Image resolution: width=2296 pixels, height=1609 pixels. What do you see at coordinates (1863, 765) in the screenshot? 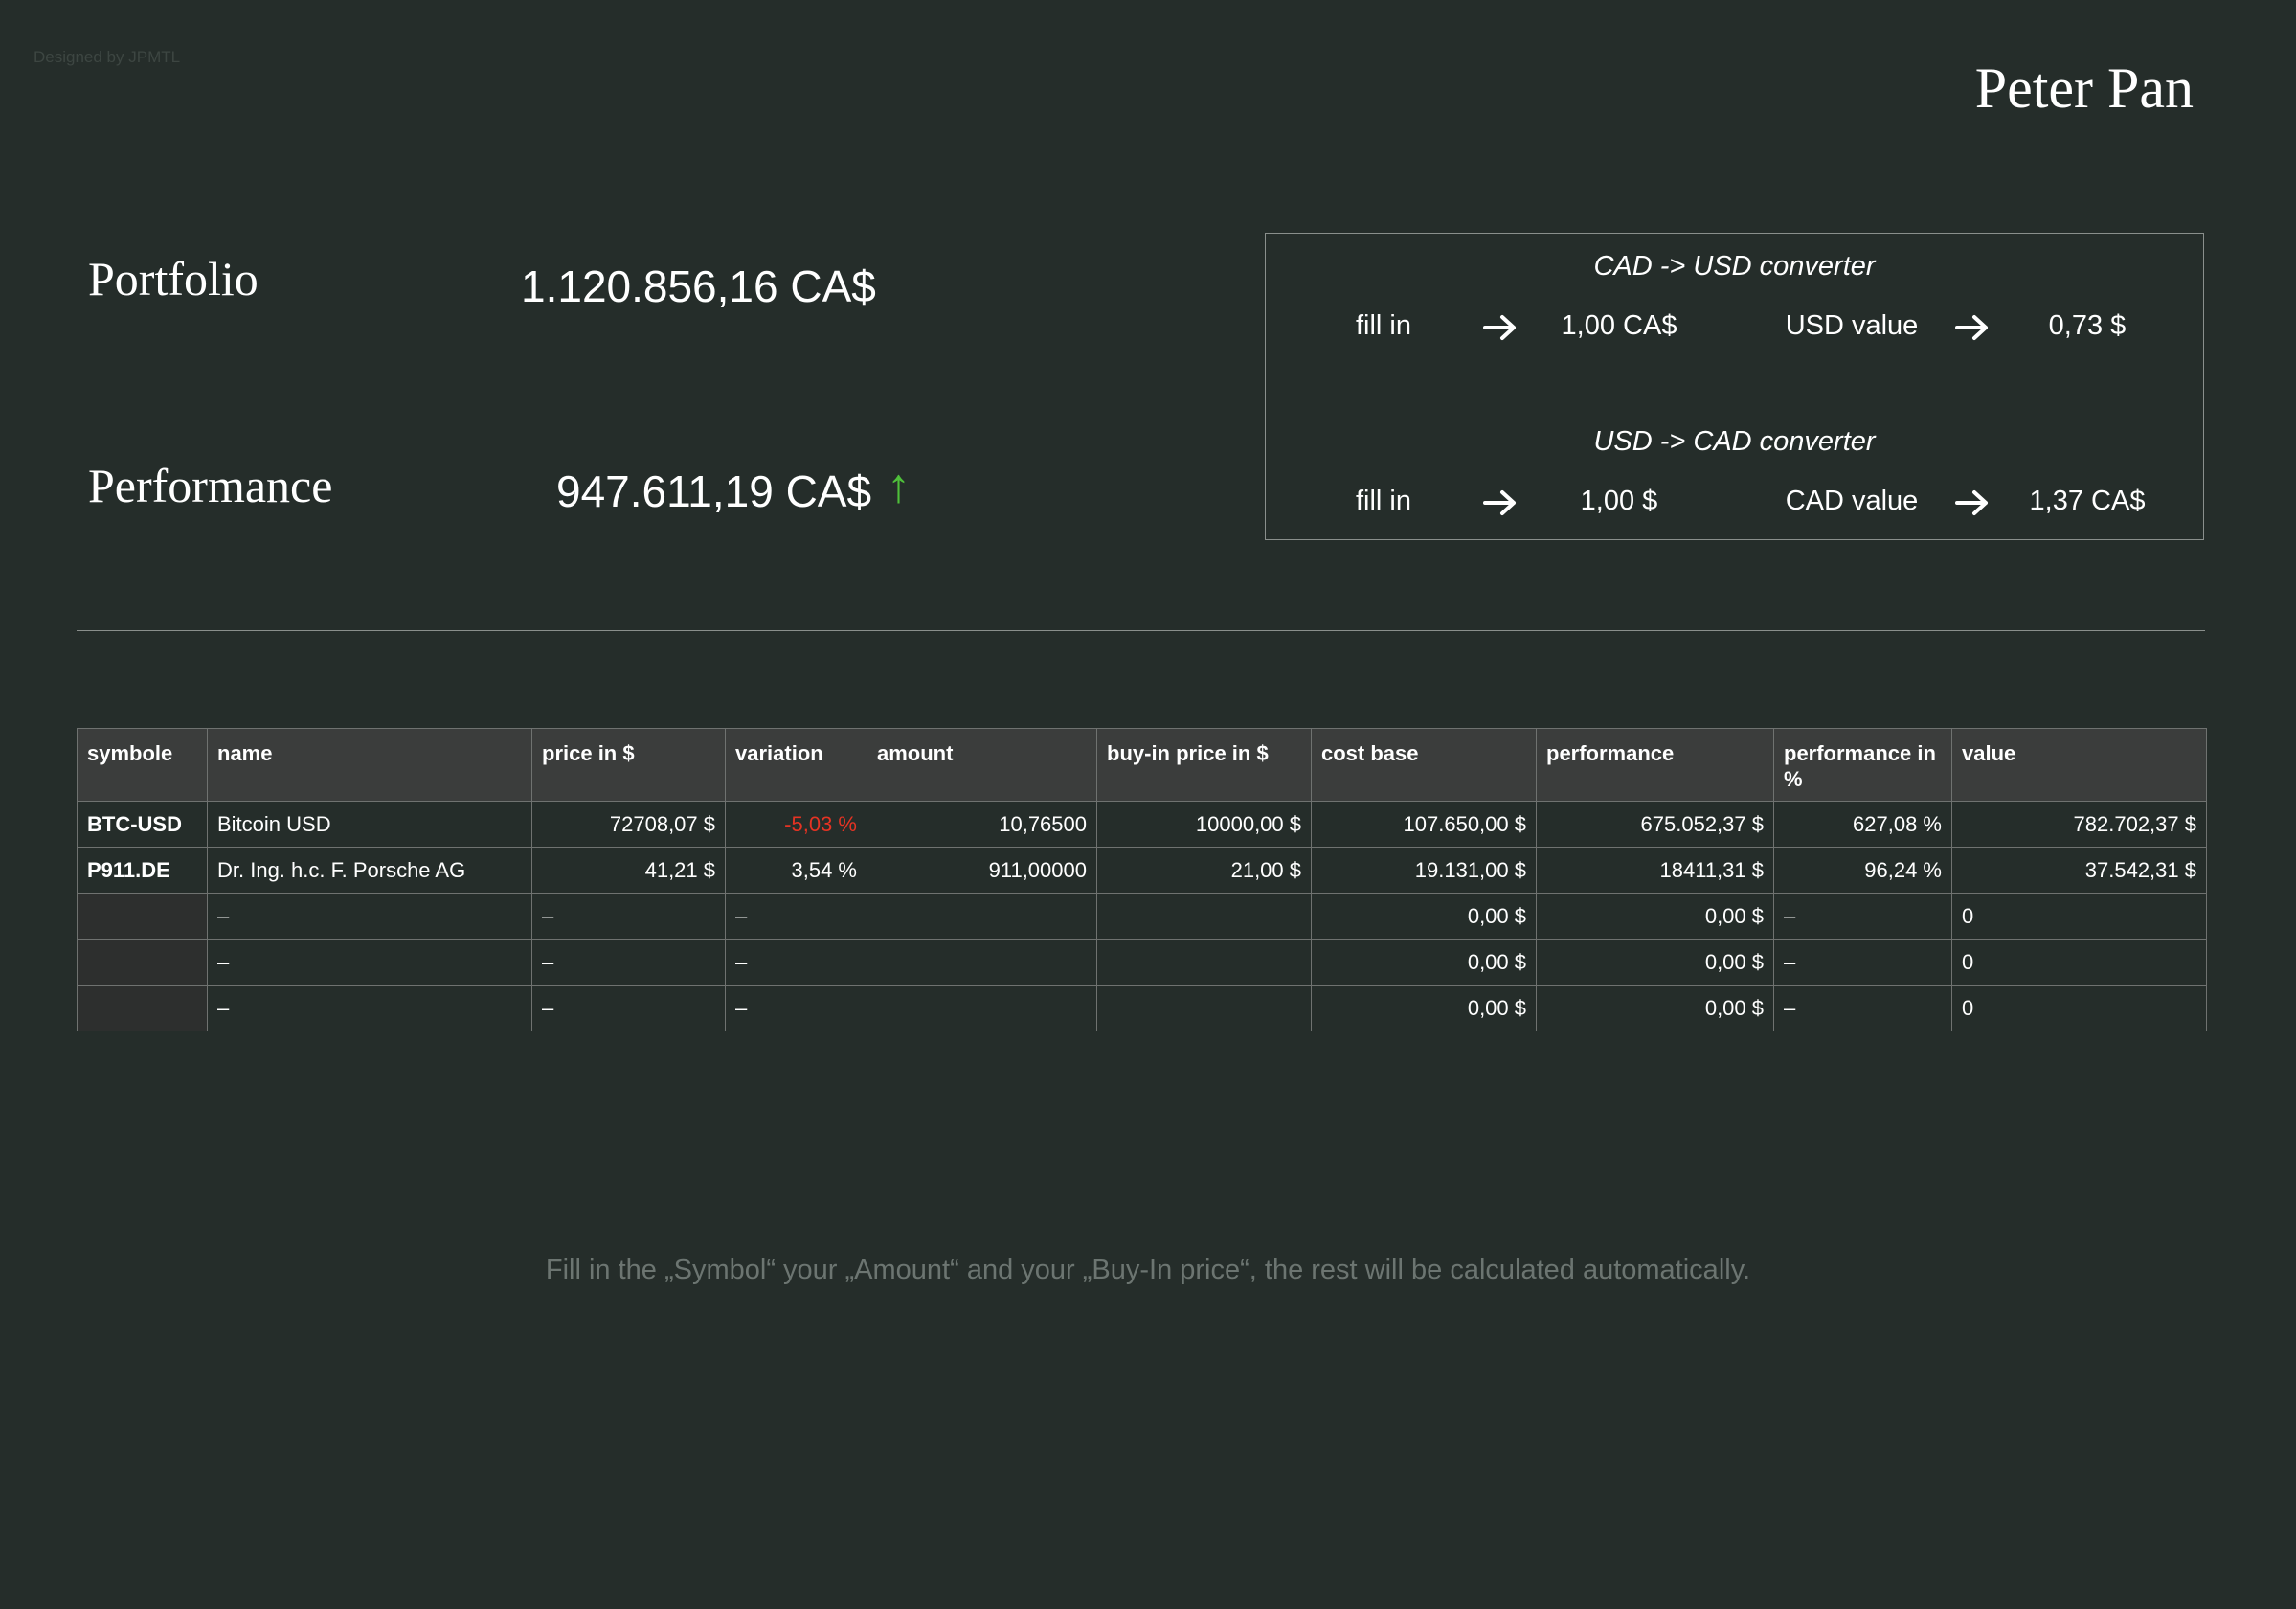
I see `header-cell: performance in %` at bounding box center [1863, 765].